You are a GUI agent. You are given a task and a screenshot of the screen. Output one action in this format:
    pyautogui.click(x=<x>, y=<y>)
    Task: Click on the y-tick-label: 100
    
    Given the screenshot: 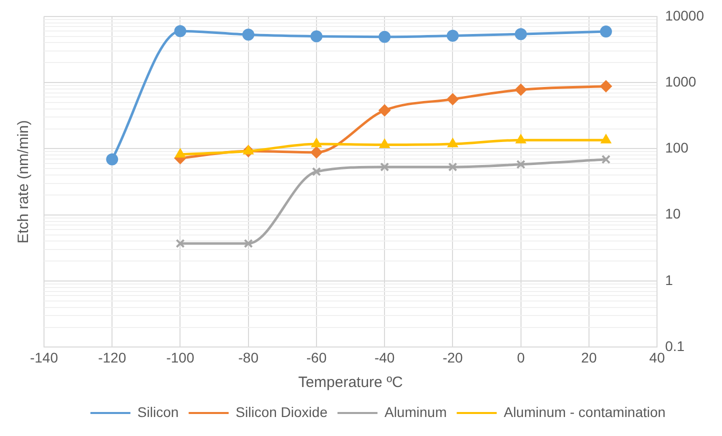 What is the action you would take?
    pyautogui.click(x=677, y=148)
    